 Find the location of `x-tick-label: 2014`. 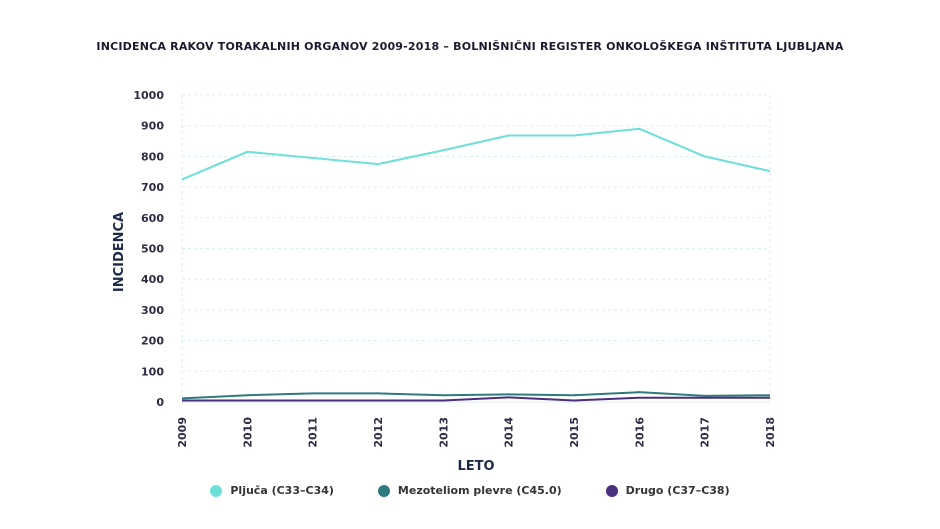

x-tick-label: 2014 is located at coordinates (509, 432).